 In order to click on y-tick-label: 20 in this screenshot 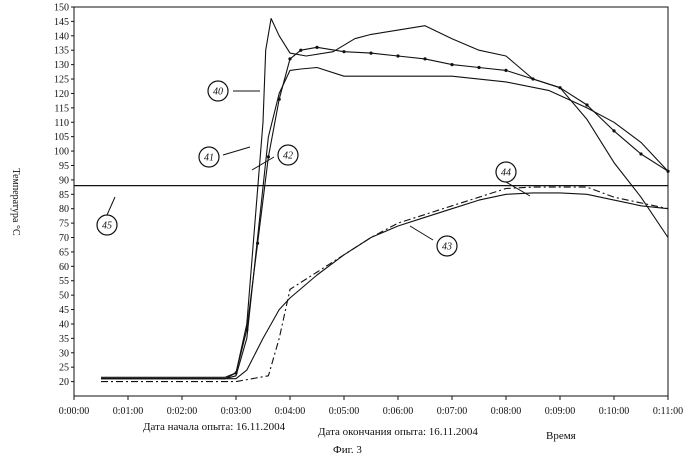, I will do `click(64, 382)`.